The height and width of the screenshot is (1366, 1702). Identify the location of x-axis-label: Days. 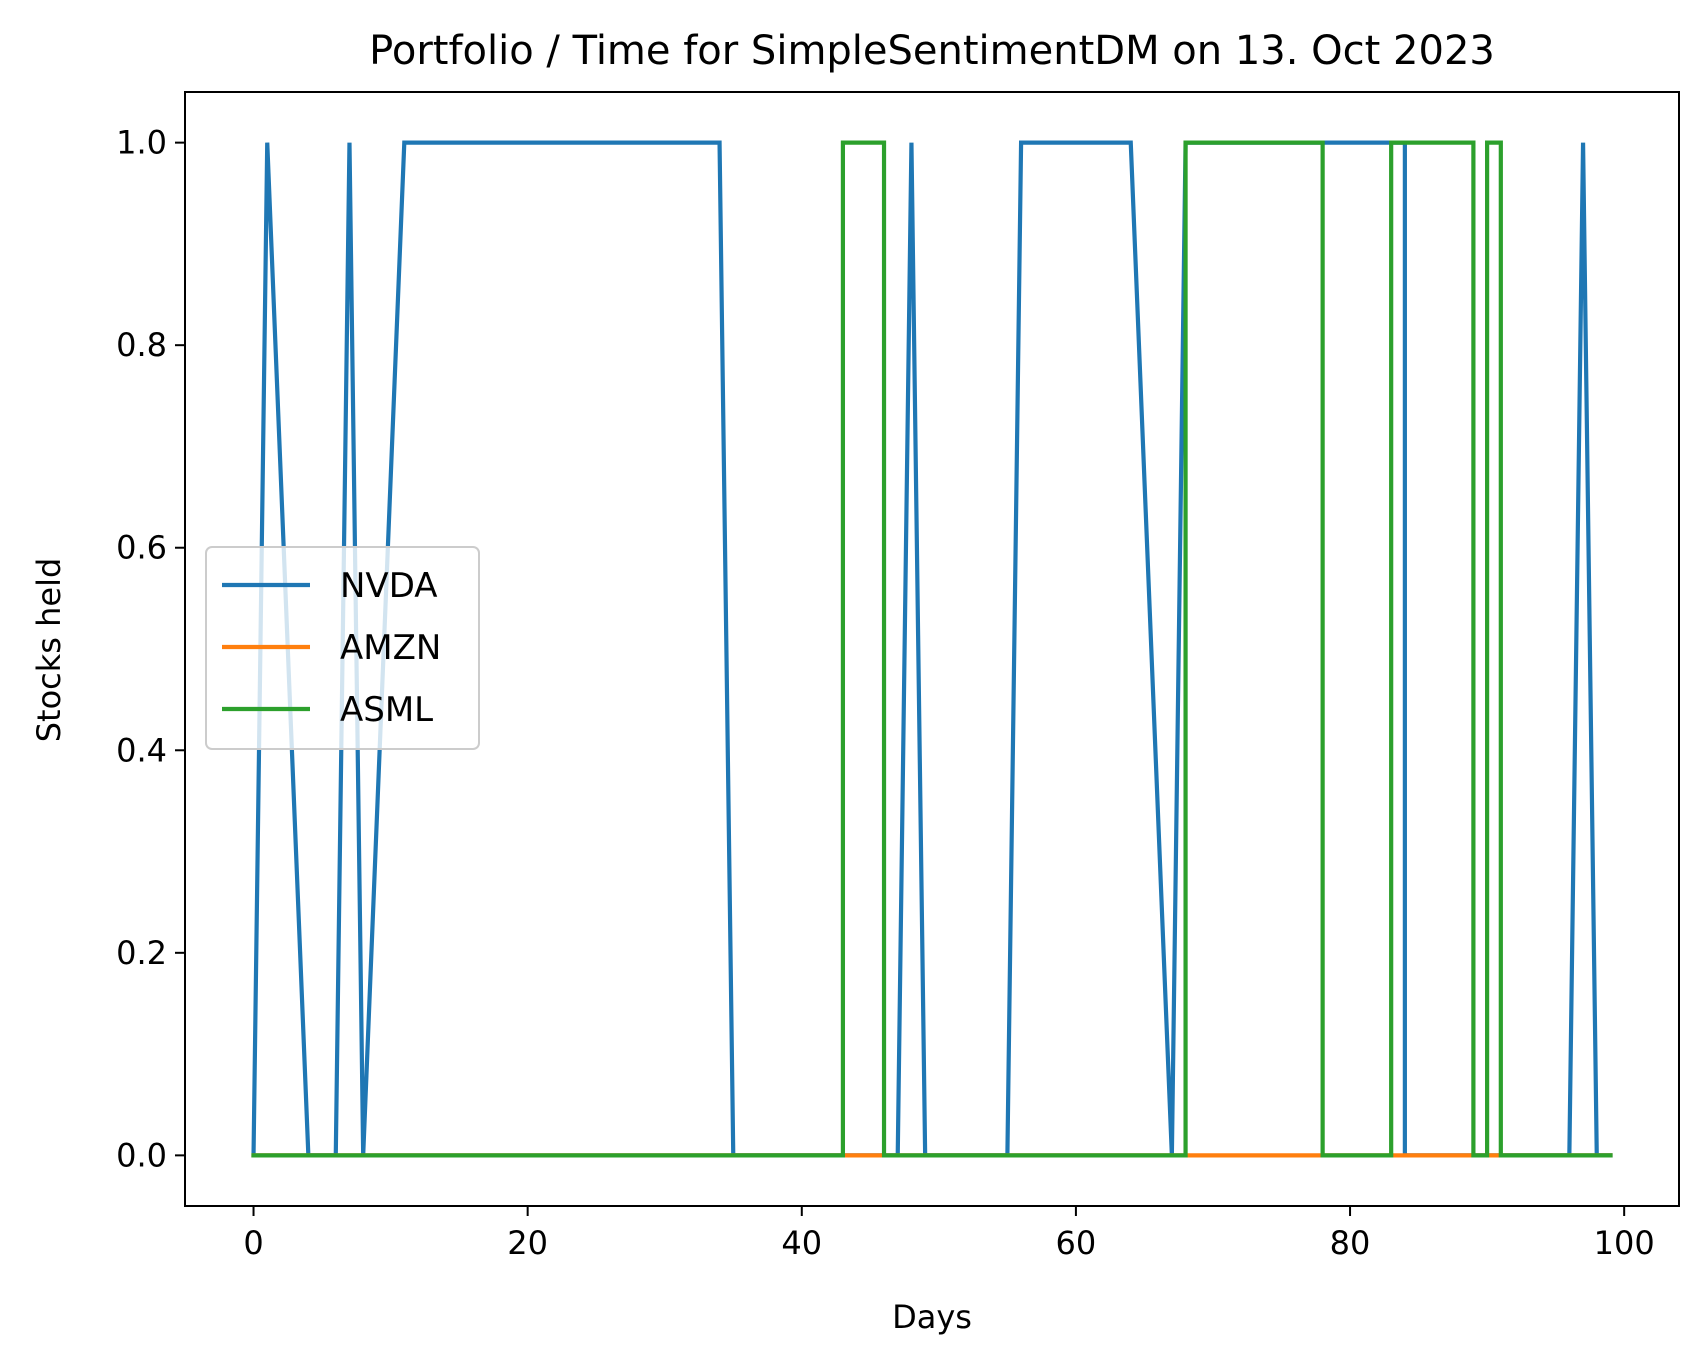
(932, 1317).